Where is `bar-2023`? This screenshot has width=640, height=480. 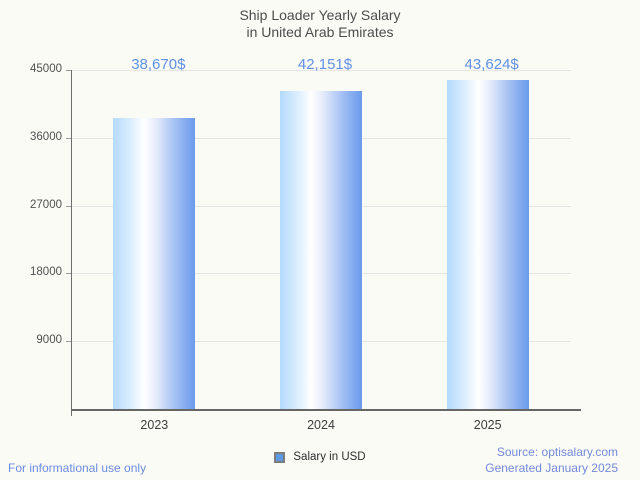 bar-2023 is located at coordinates (154, 263).